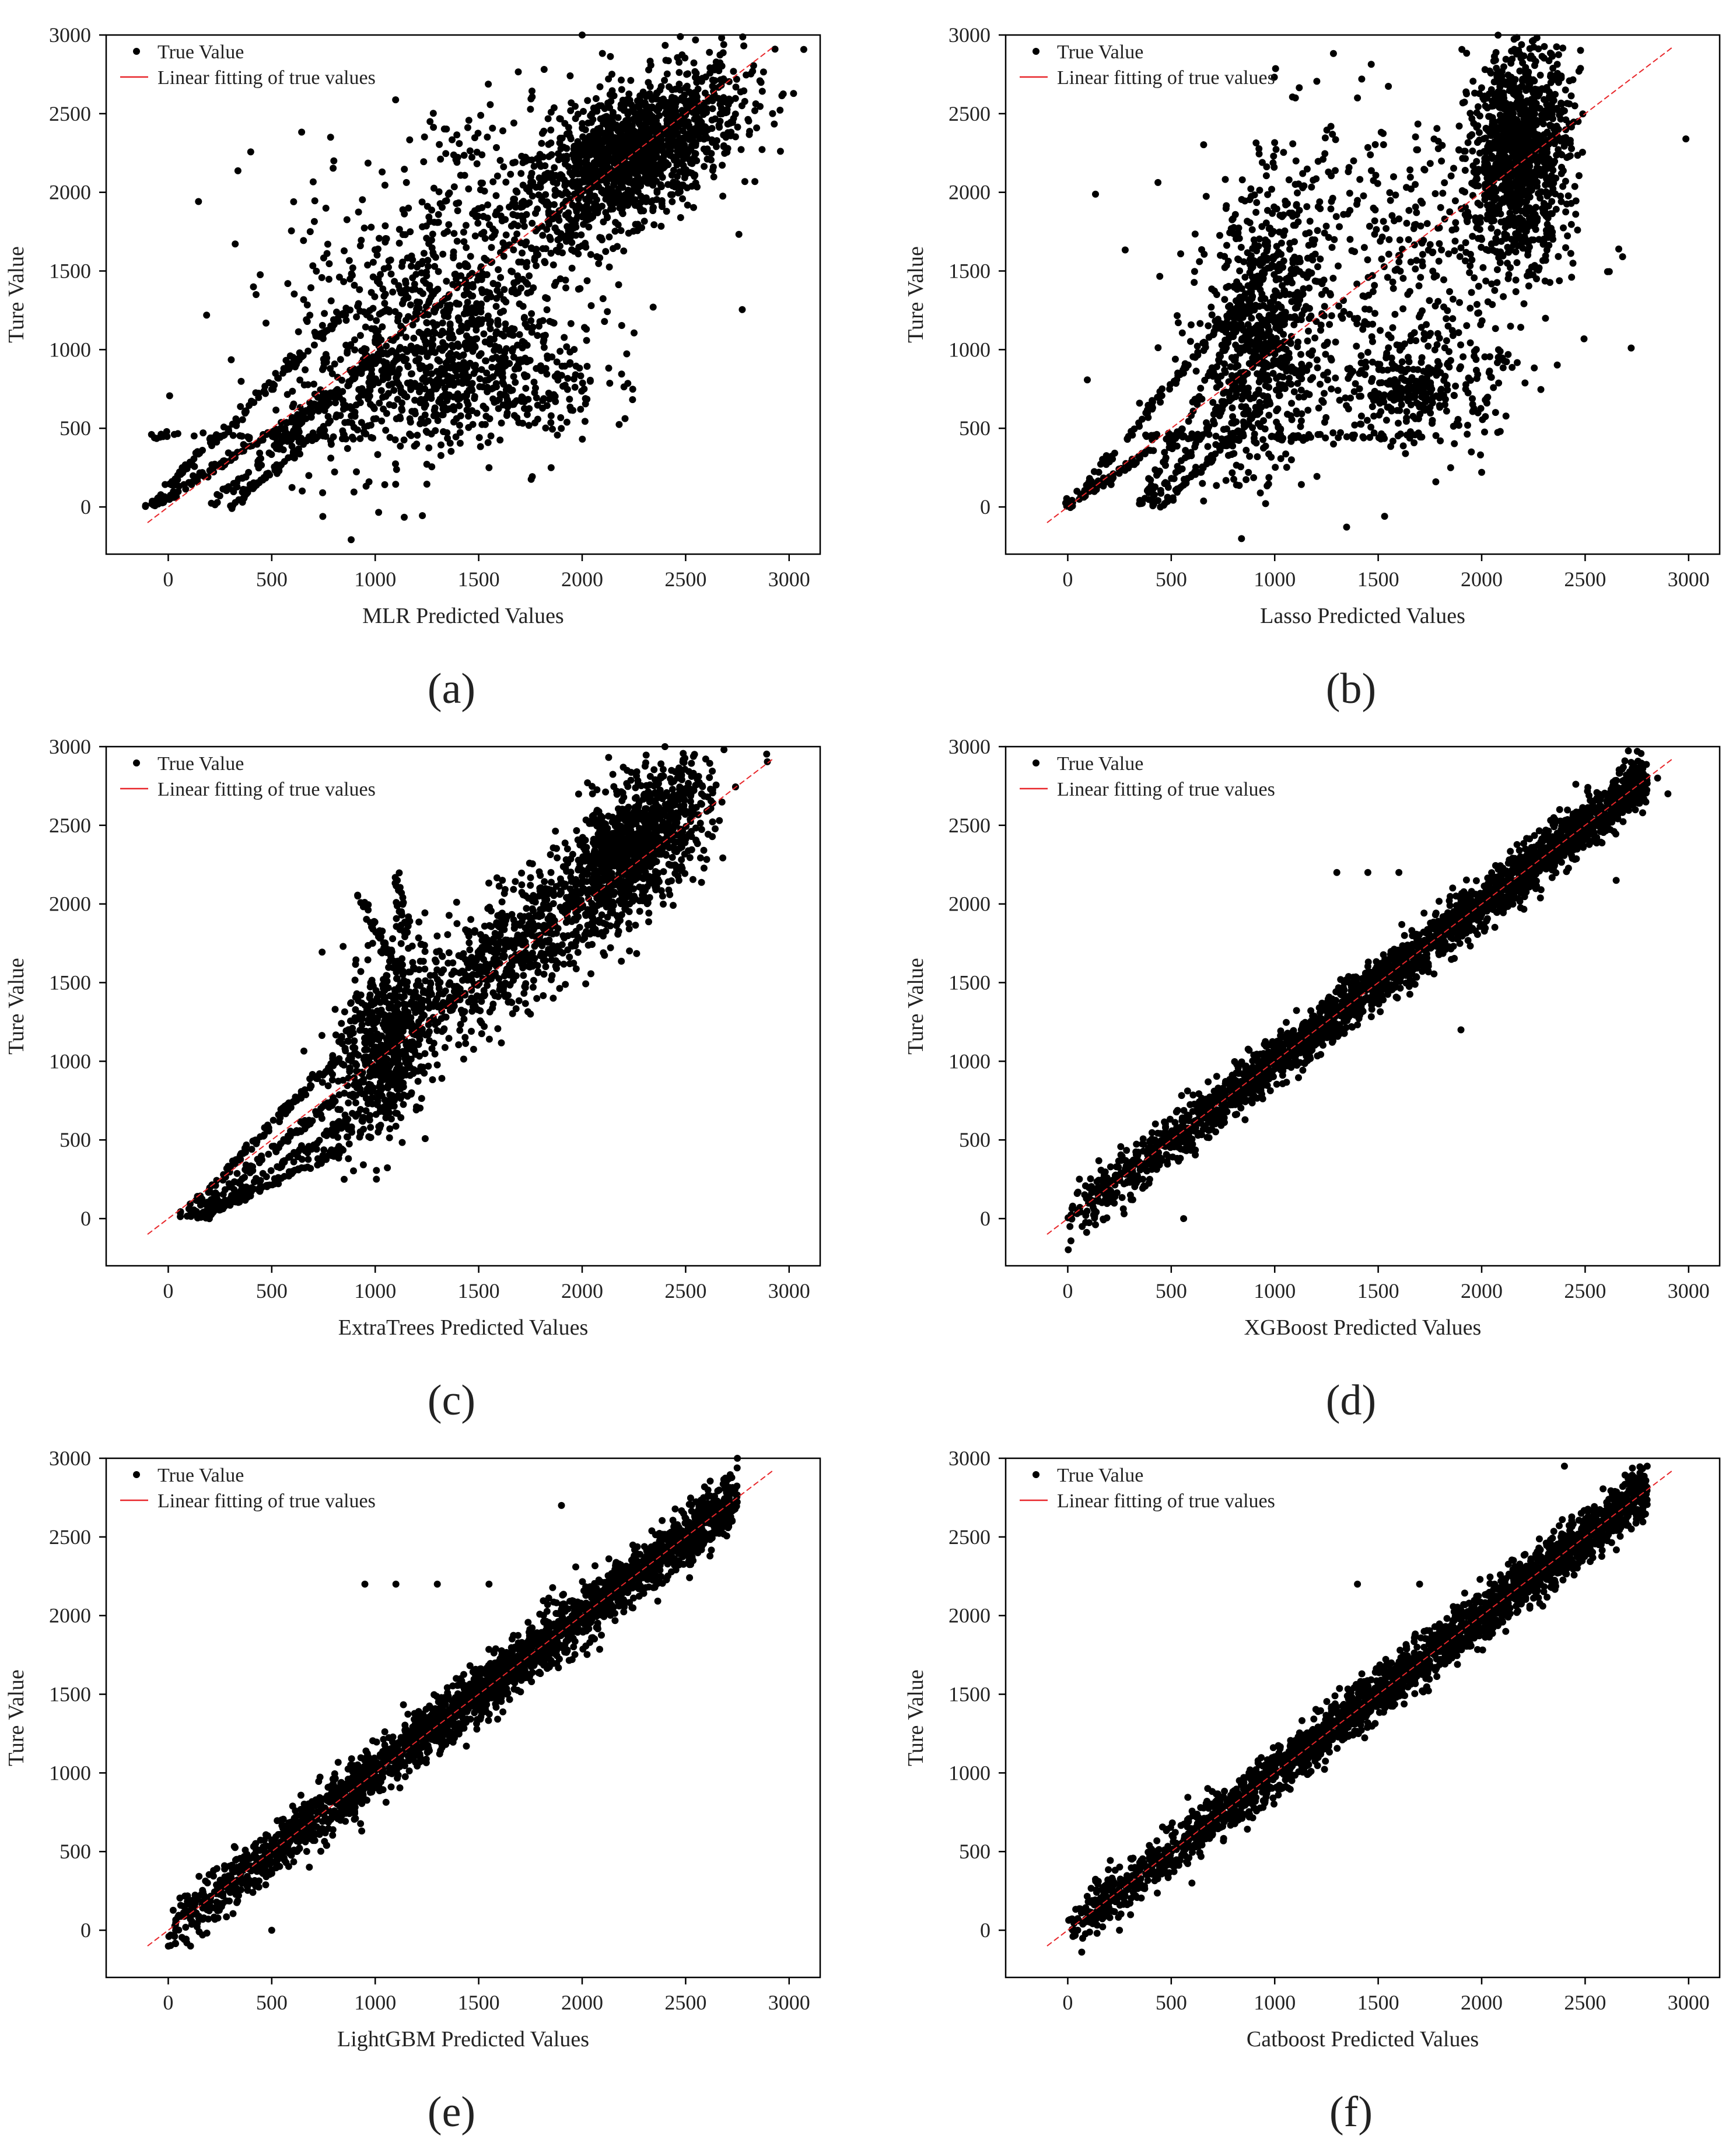  What do you see at coordinates (70, 349) in the screenshot?
I see `y-tick-label: 1000` at bounding box center [70, 349].